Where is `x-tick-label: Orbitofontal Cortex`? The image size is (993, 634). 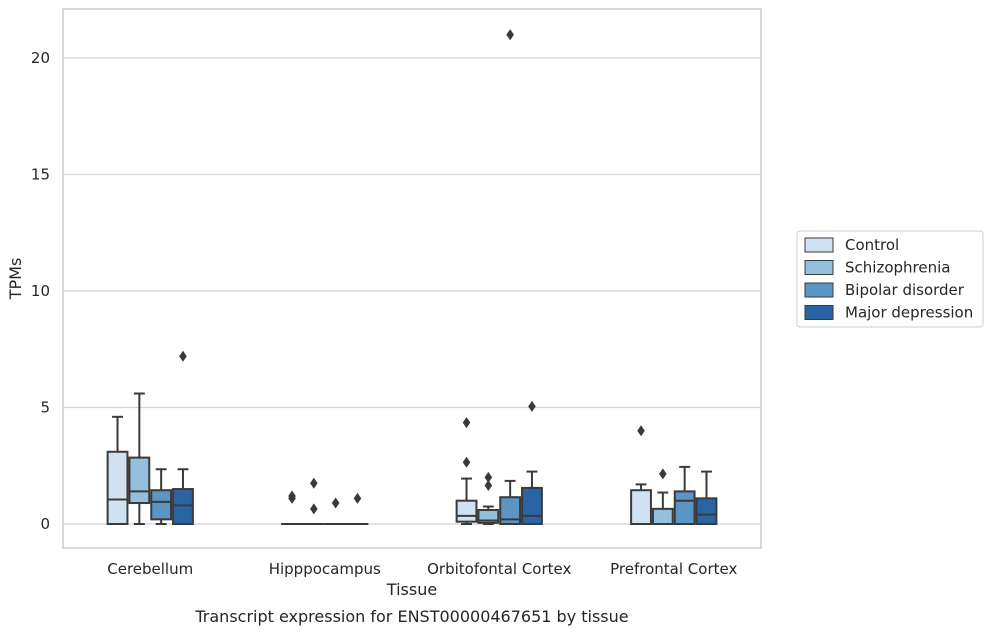 x-tick-label: Orbitofontal Cortex is located at coordinates (499, 569).